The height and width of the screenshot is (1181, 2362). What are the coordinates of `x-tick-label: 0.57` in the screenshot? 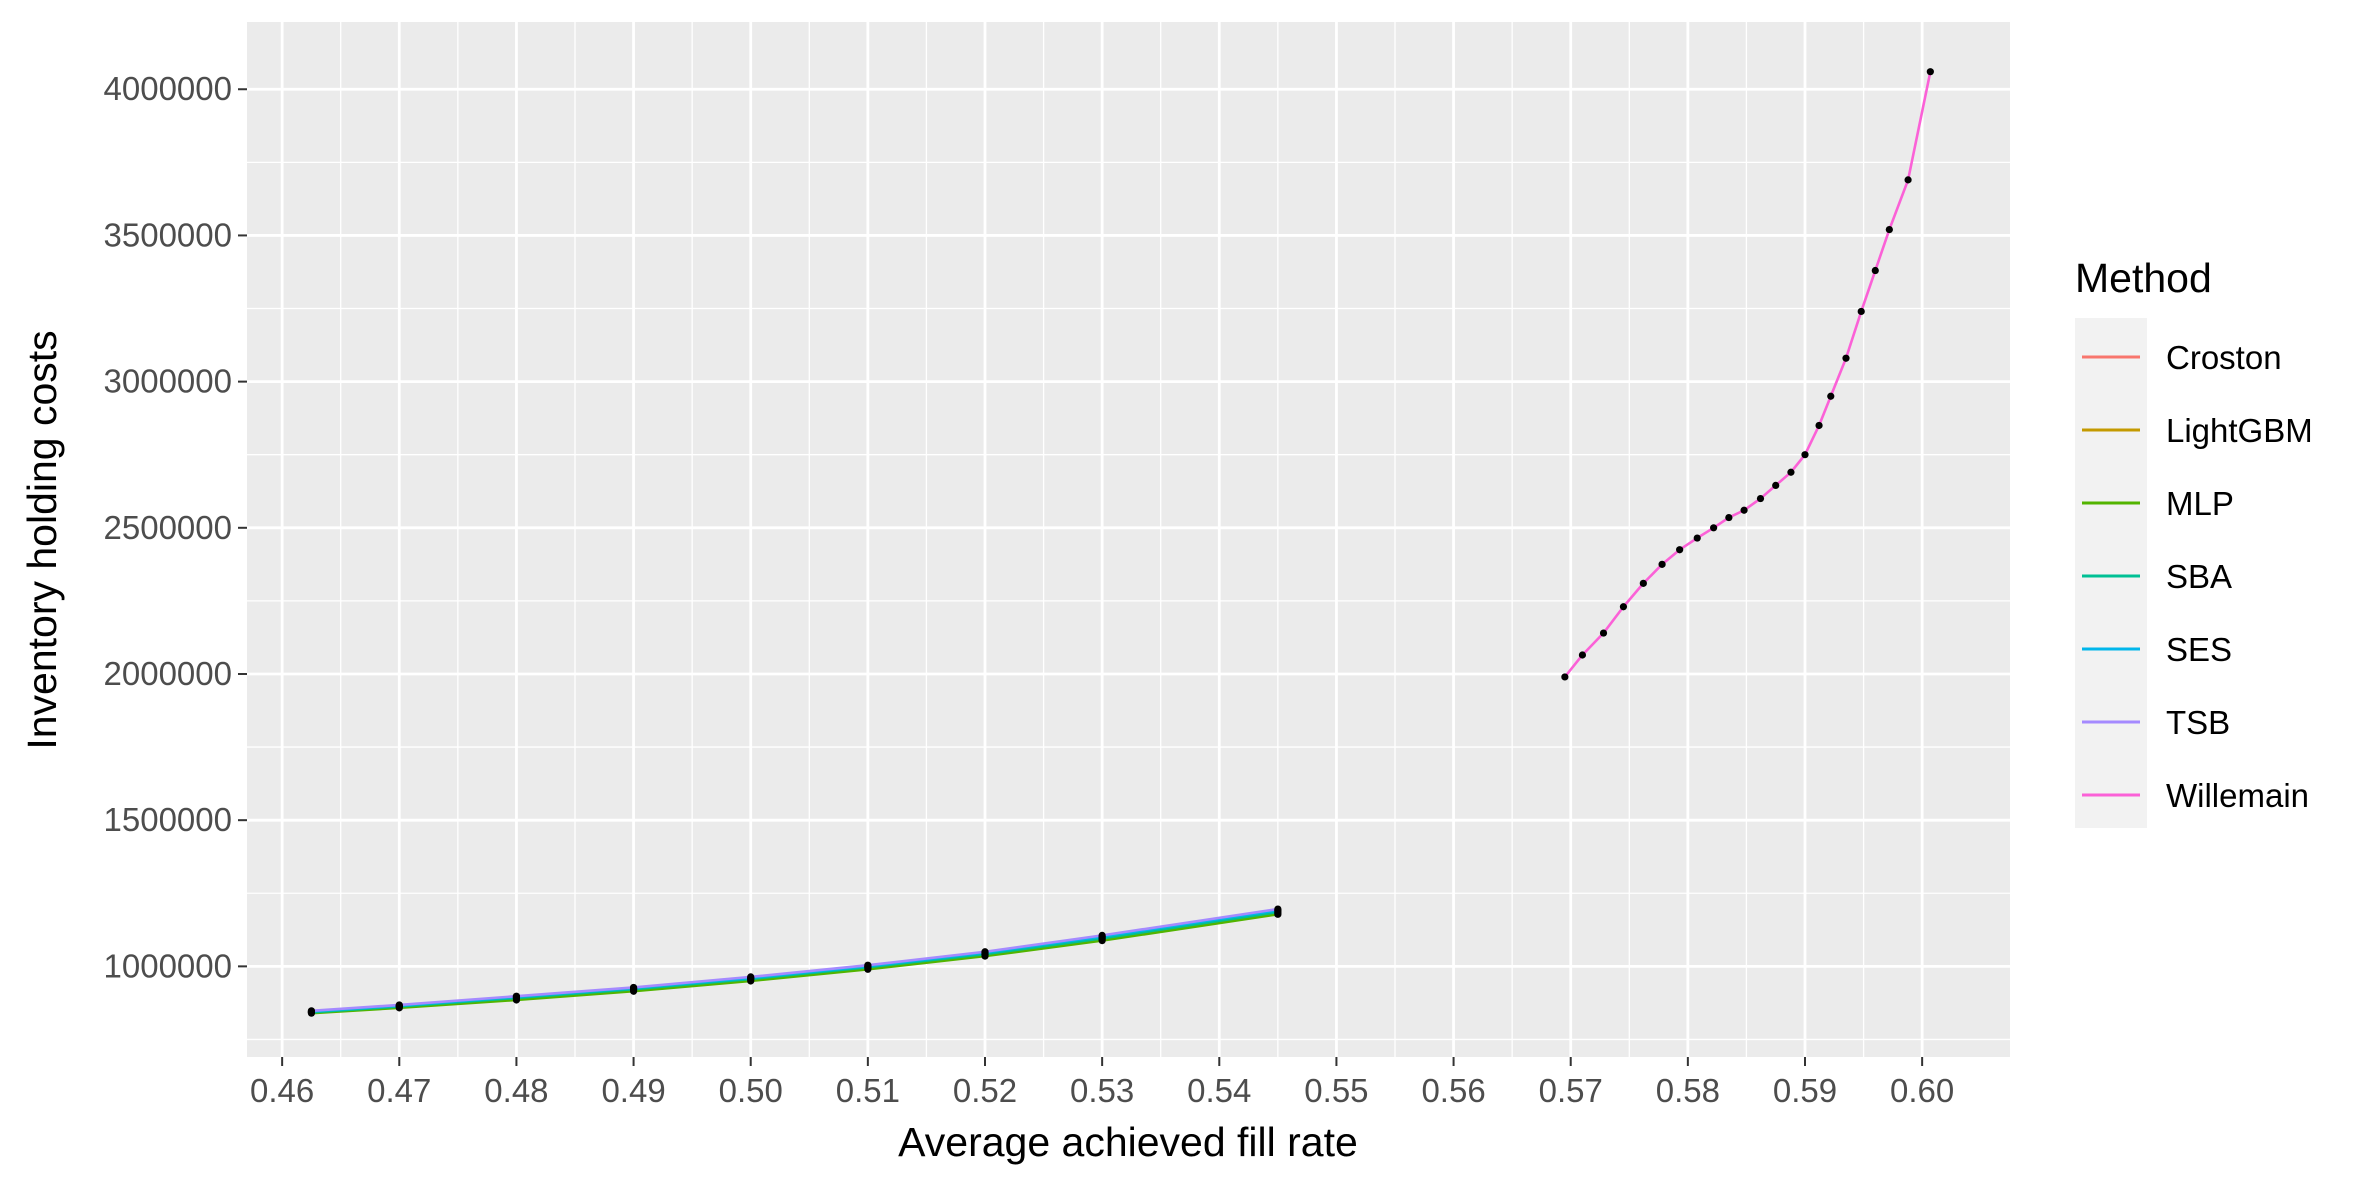 It's located at (1571, 1090).